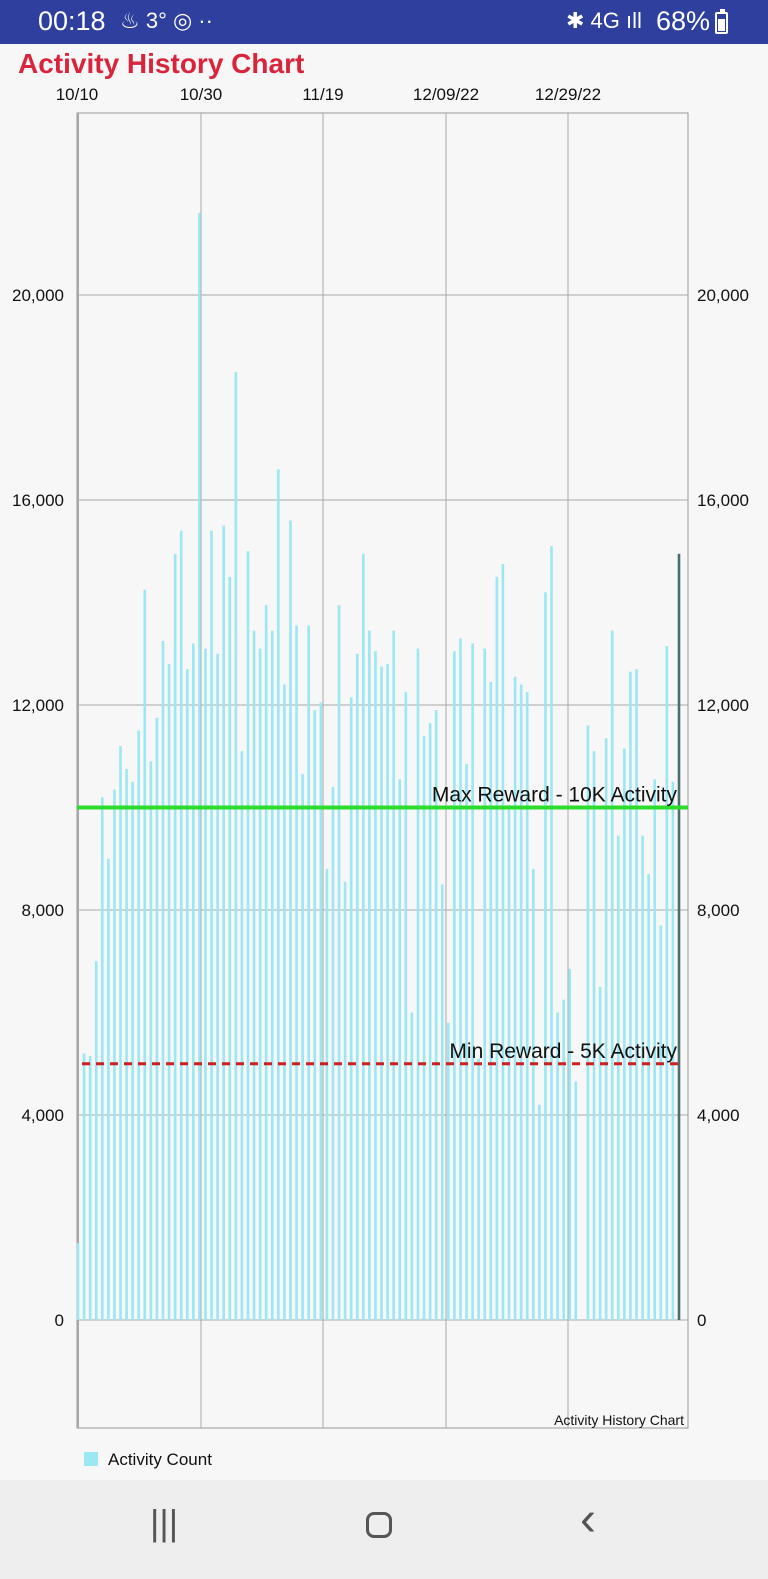  What do you see at coordinates (723, 705) in the screenshot?
I see `y-tick-label-right: 12,000` at bounding box center [723, 705].